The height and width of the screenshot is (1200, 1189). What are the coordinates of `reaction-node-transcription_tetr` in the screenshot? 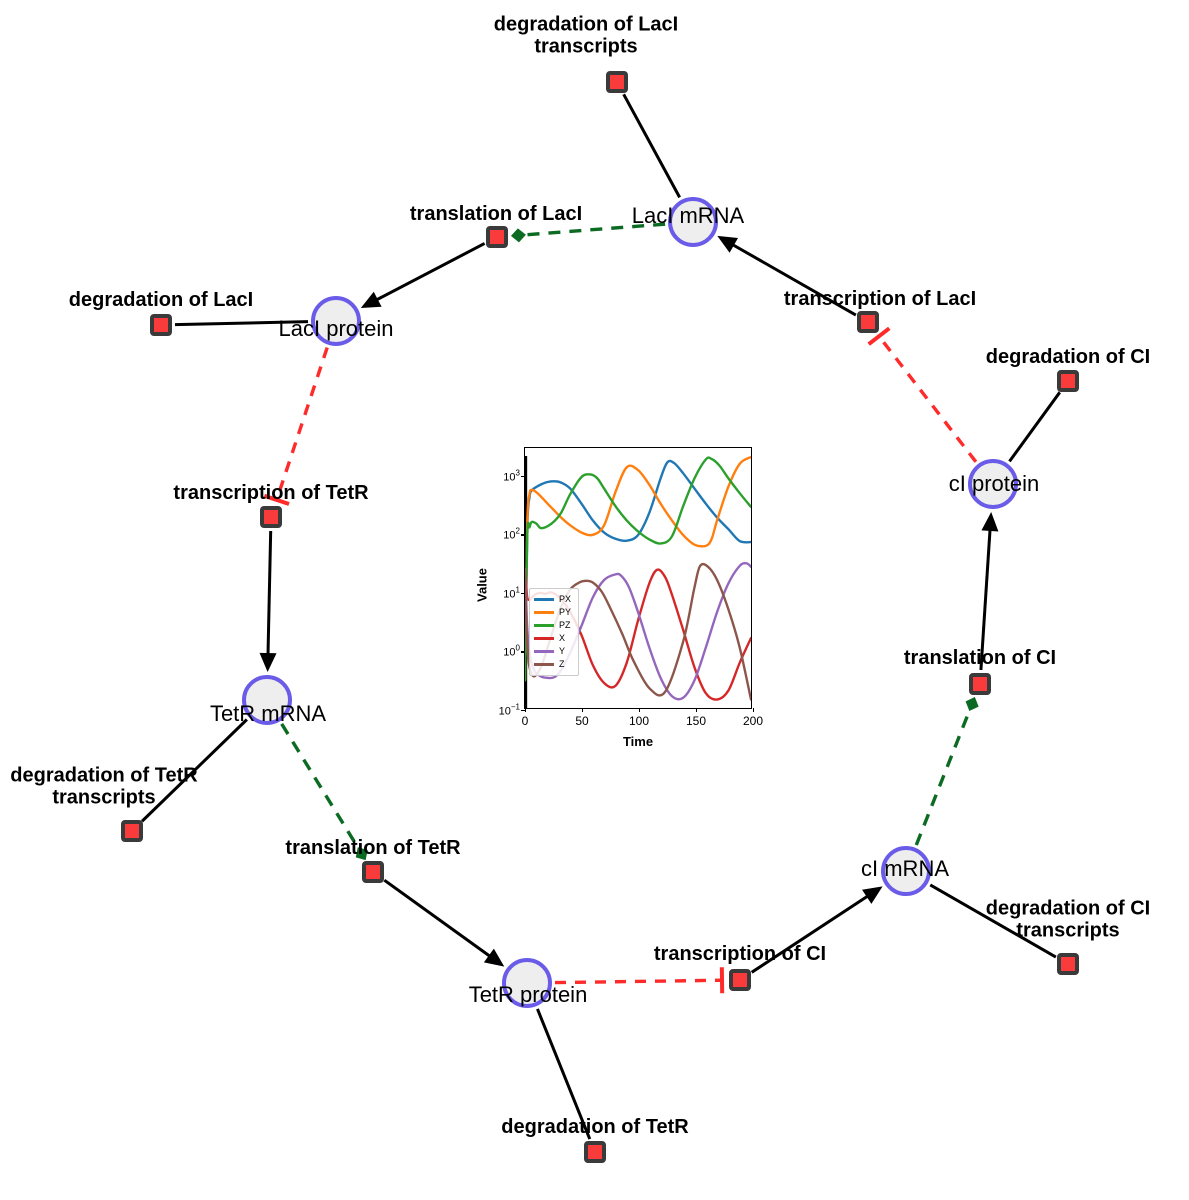 It's located at (271, 517).